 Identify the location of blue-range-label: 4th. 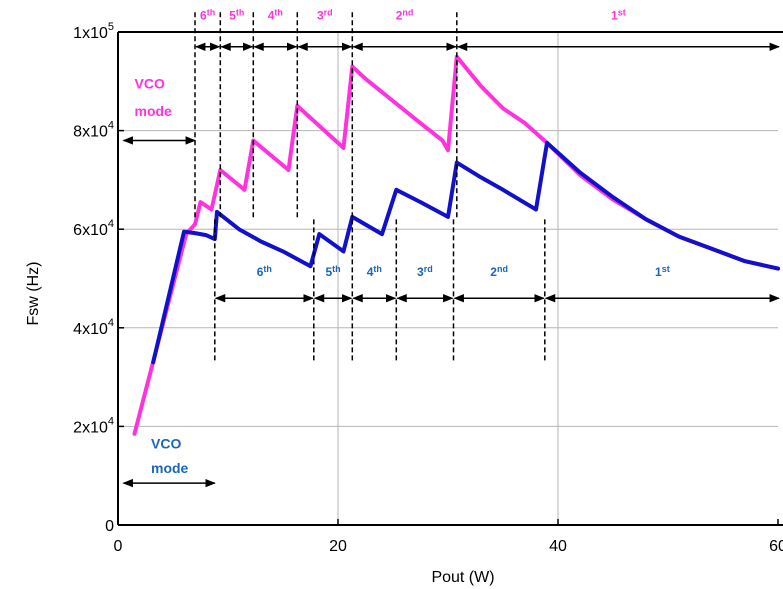
(374, 271).